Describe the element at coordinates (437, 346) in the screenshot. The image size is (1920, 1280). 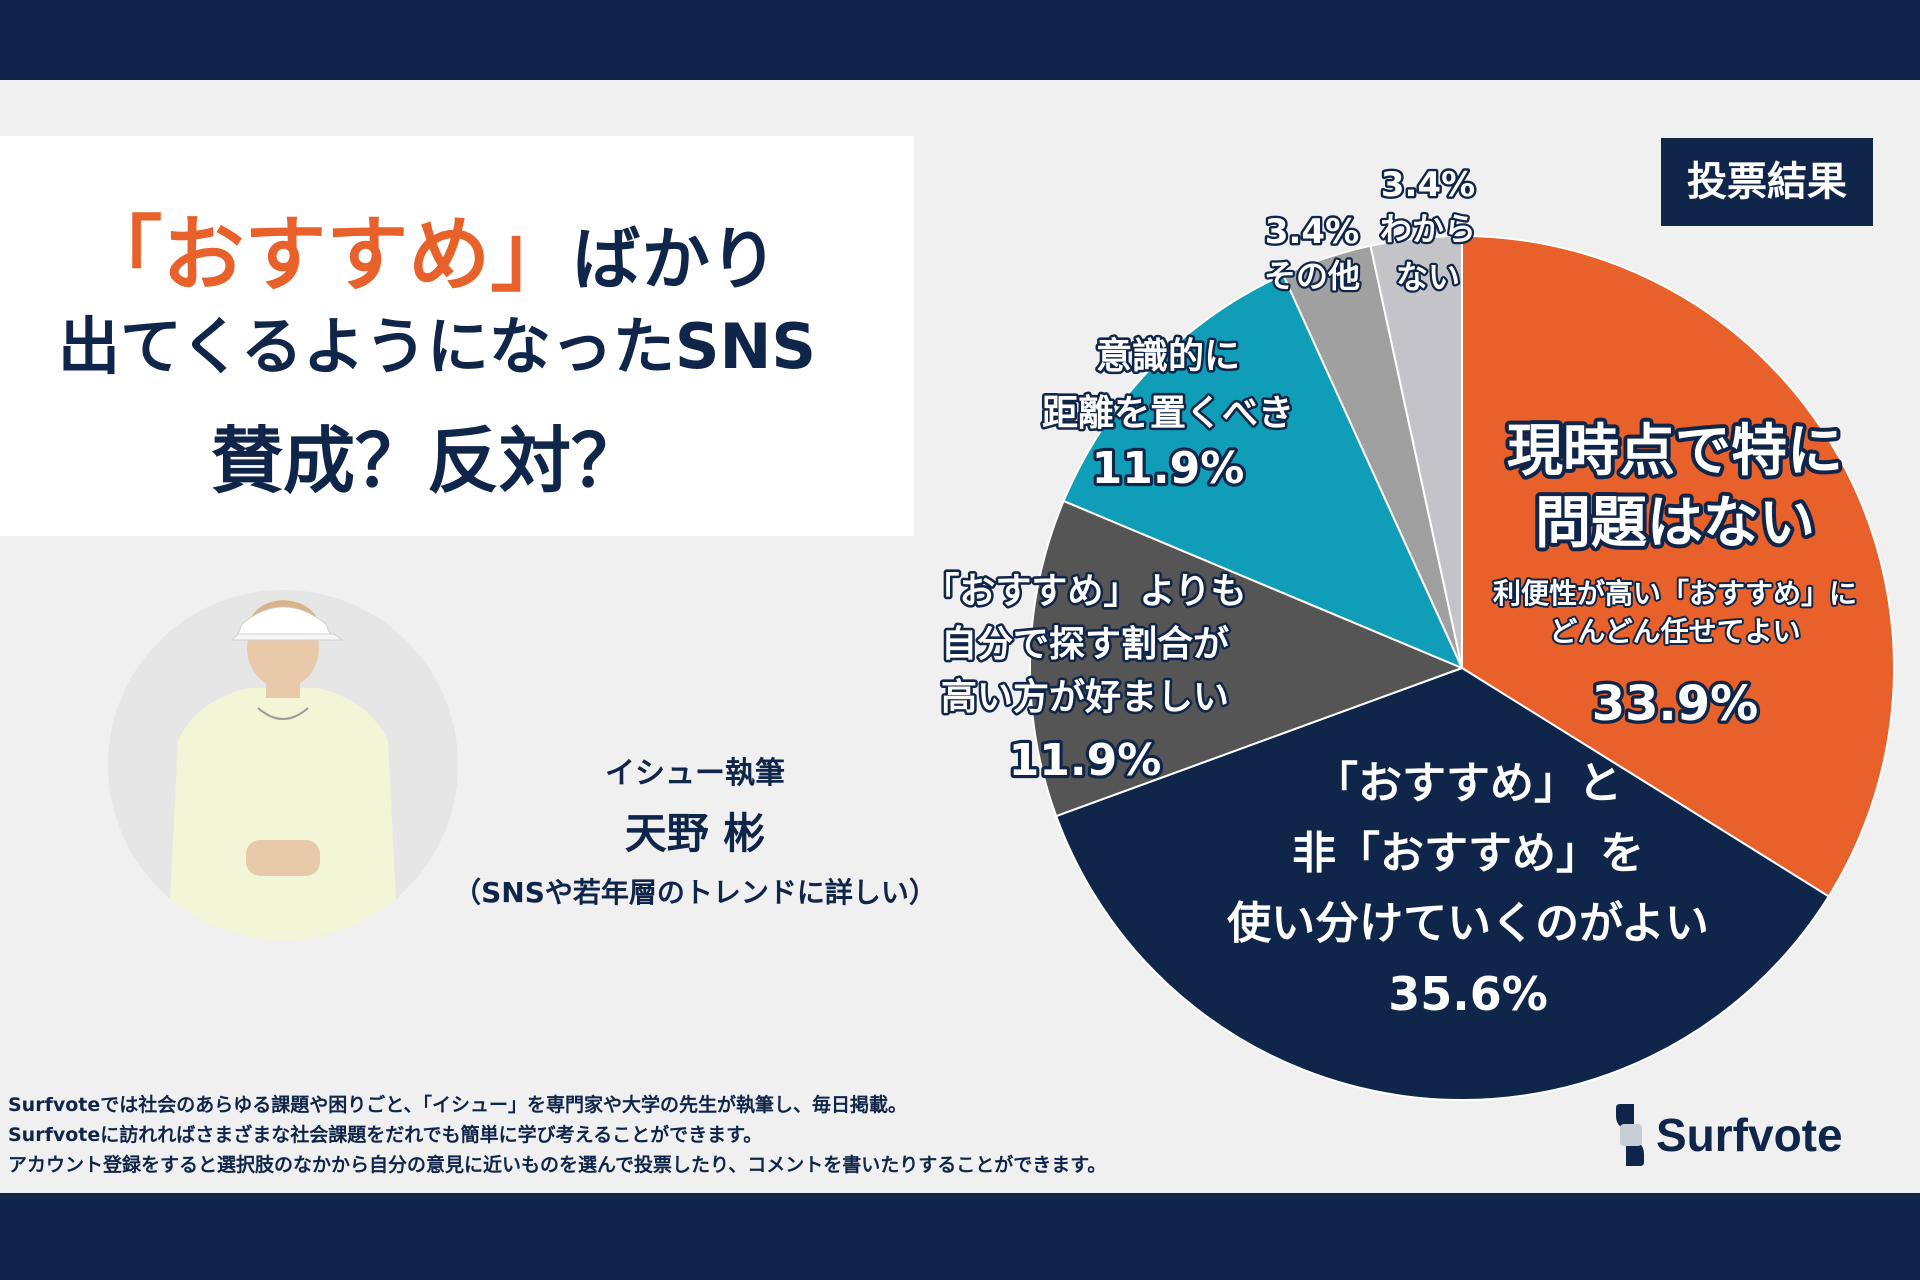
I see `title-line-2: 出てくるようになったSNS` at that location.